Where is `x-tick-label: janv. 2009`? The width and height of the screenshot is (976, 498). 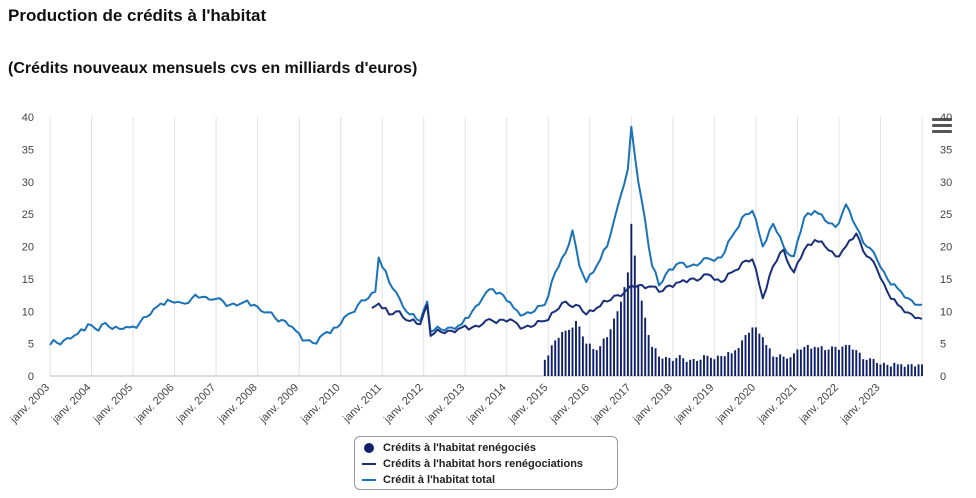 x-tick-label: janv. 2009 is located at coordinates (279, 404).